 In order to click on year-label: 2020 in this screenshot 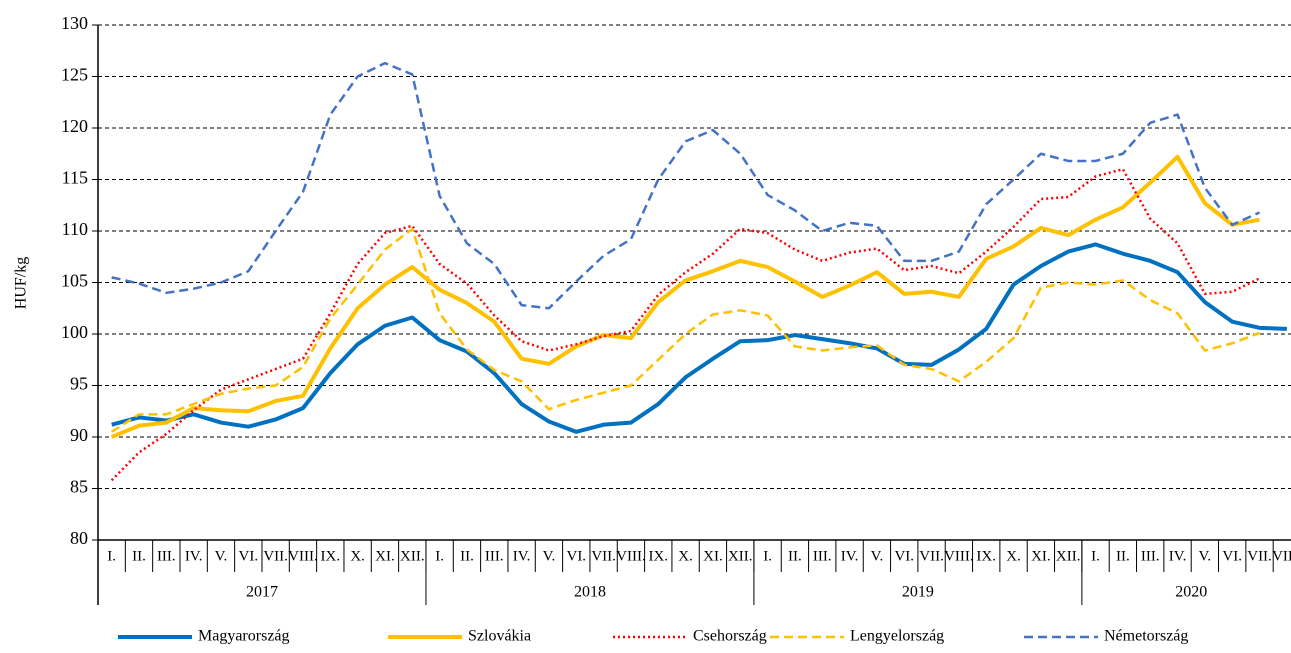, I will do `click(1191, 592)`.